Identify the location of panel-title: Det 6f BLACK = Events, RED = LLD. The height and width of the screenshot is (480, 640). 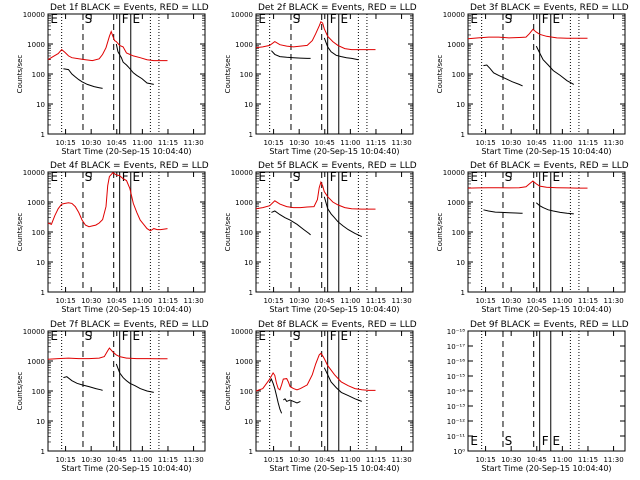
(549, 166).